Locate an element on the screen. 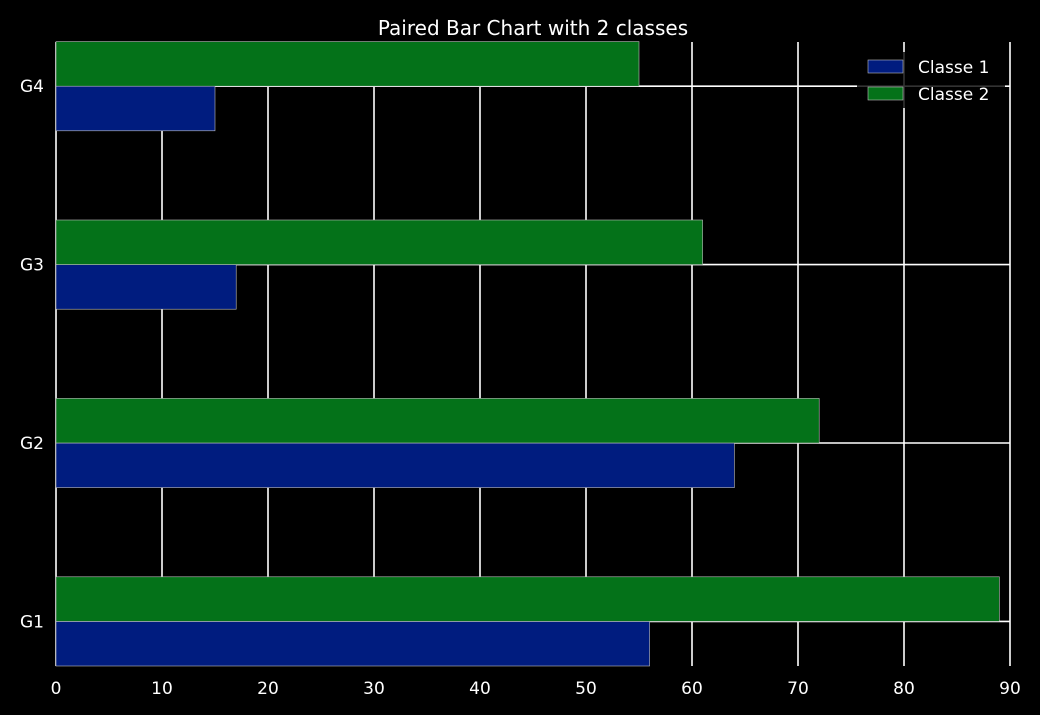 This screenshot has width=1040, height=715. x-tick-label: 30 is located at coordinates (374, 689).